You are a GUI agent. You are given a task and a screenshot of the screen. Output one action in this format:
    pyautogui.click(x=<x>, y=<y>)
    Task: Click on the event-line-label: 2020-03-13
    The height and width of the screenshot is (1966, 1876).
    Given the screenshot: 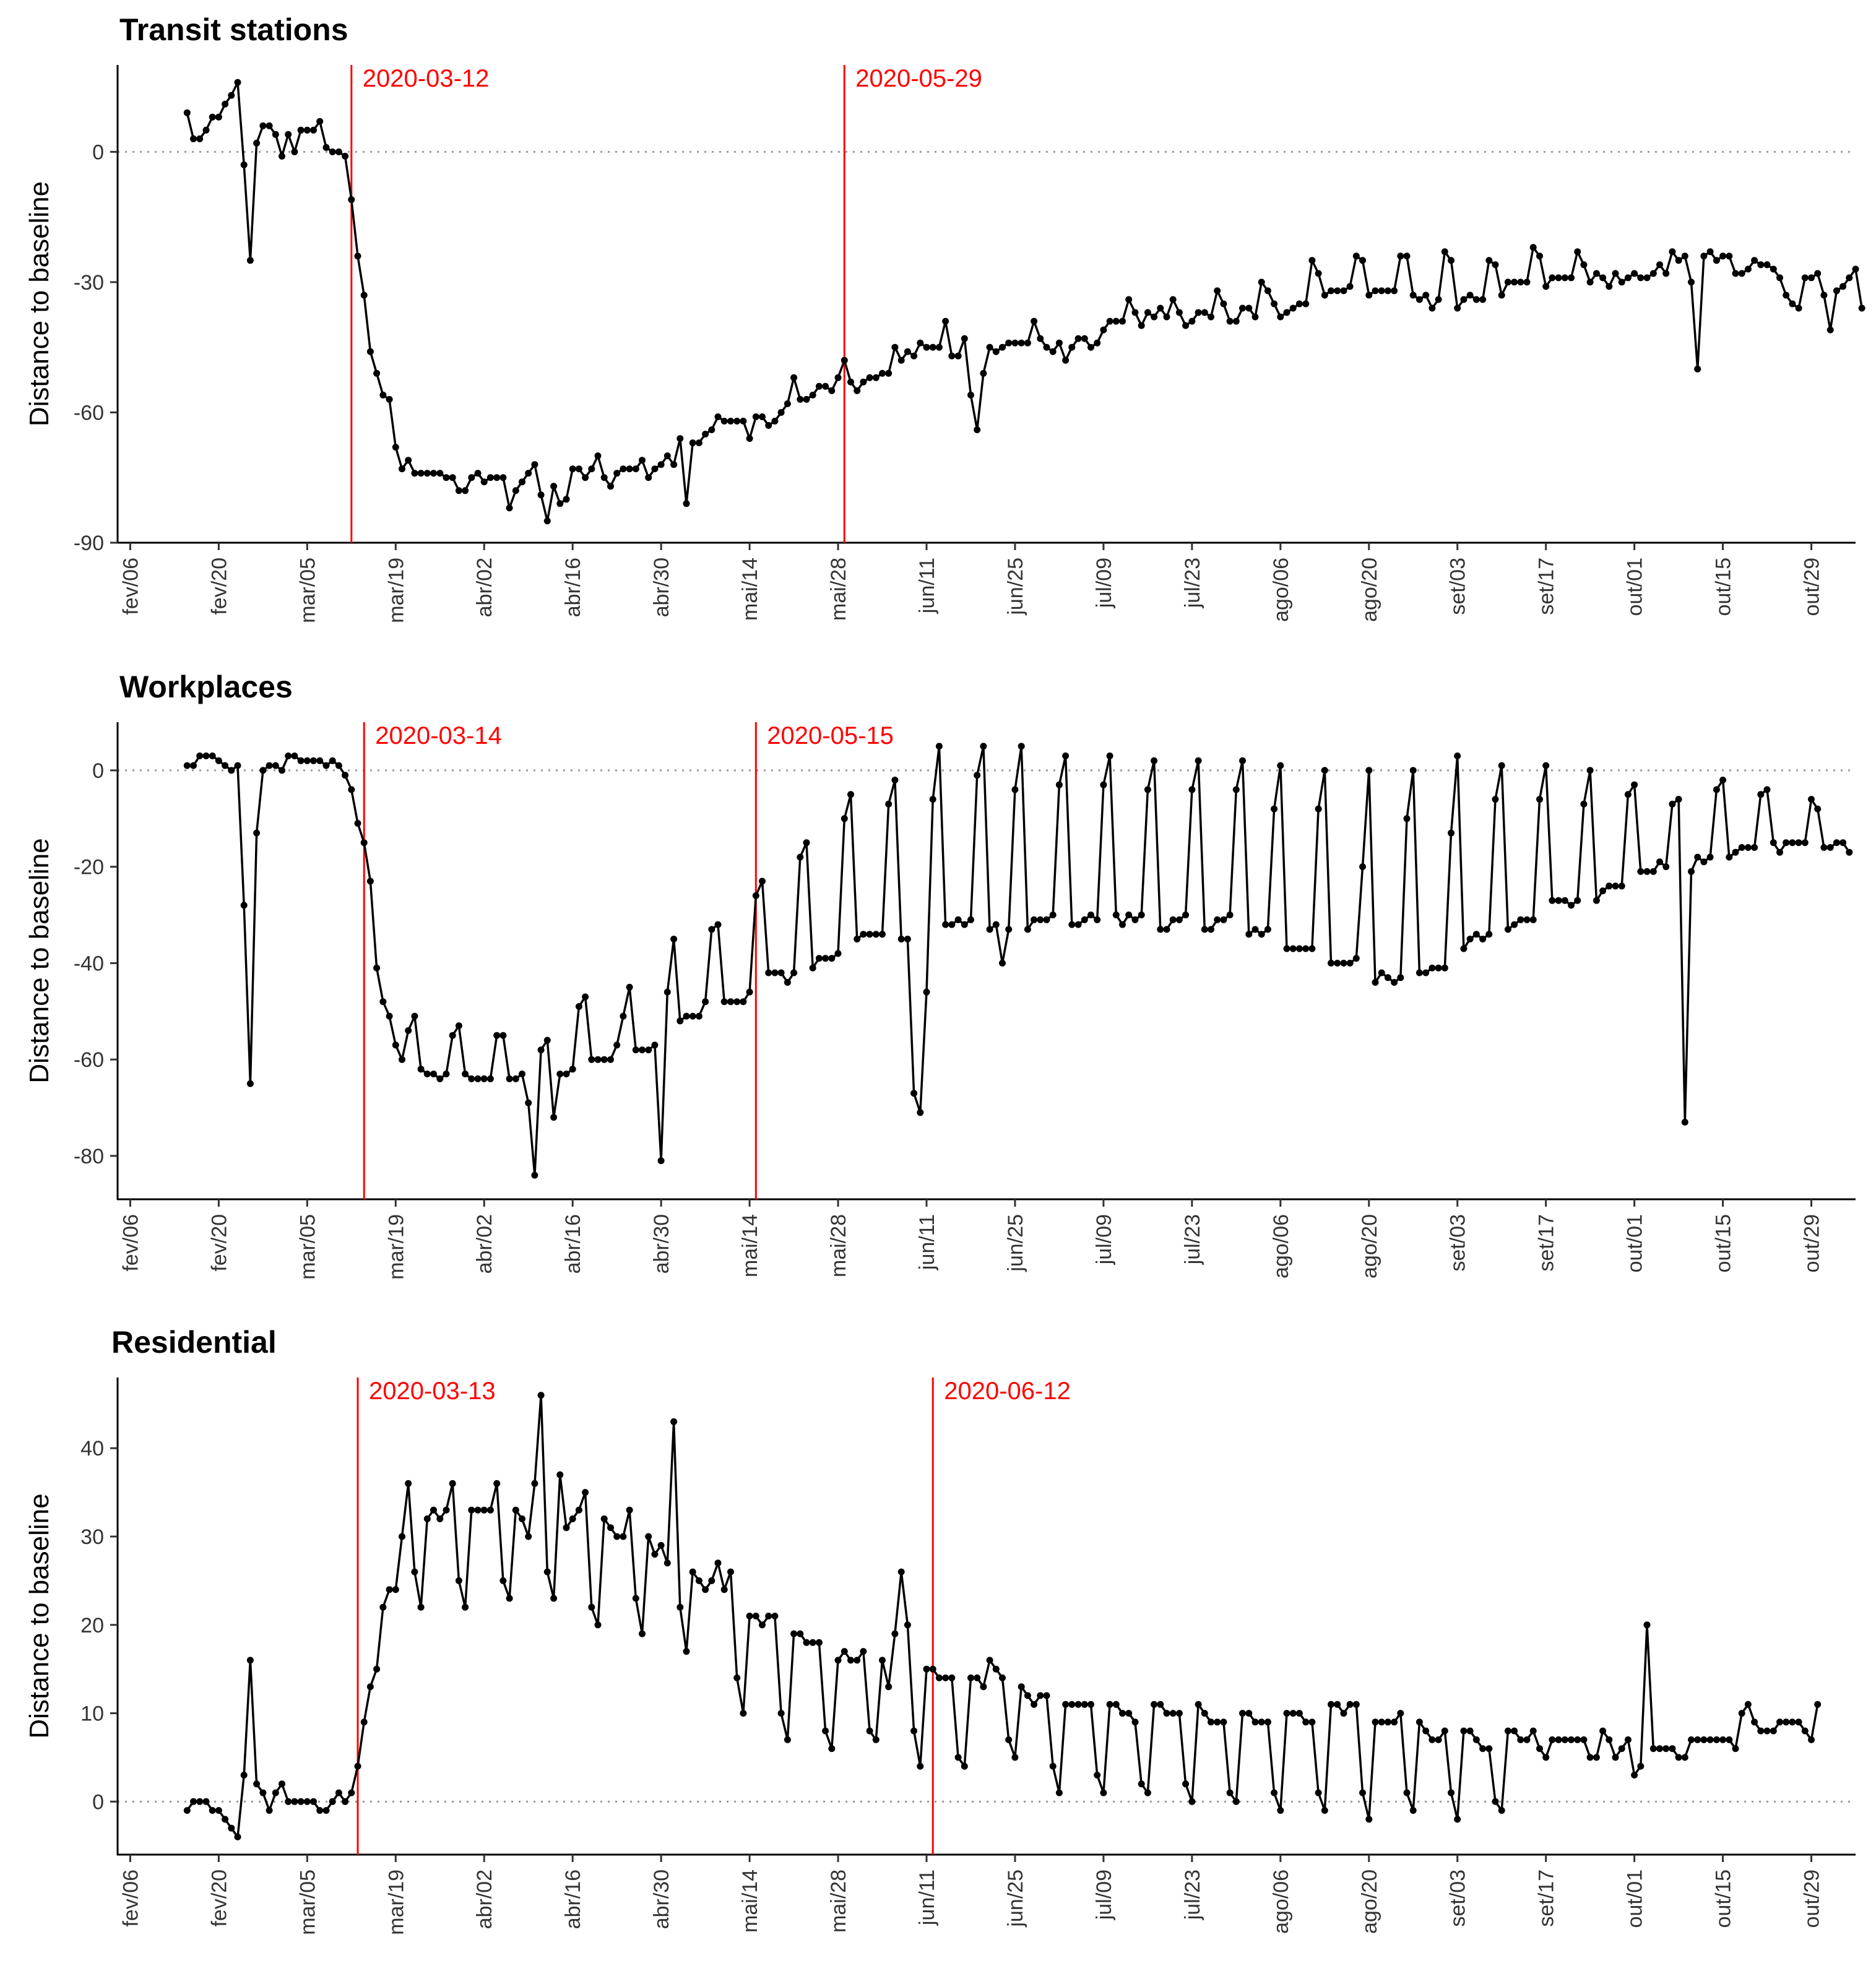 What is the action you would take?
    pyautogui.click(x=433, y=1391)
    